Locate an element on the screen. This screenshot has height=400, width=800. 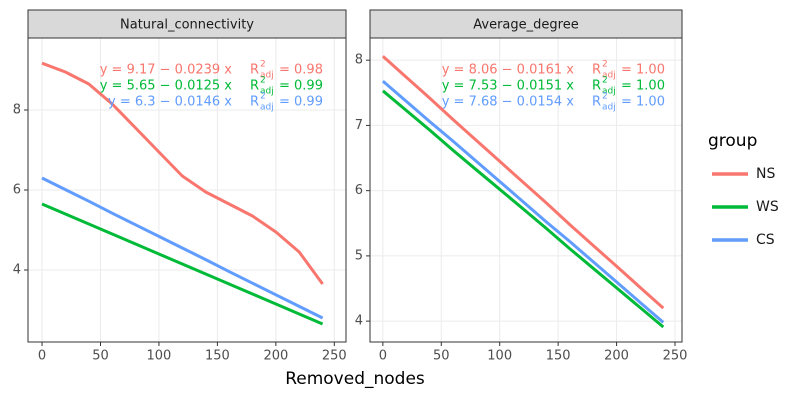
r2-value: = 0.98 is located at coordinates (301, 70).